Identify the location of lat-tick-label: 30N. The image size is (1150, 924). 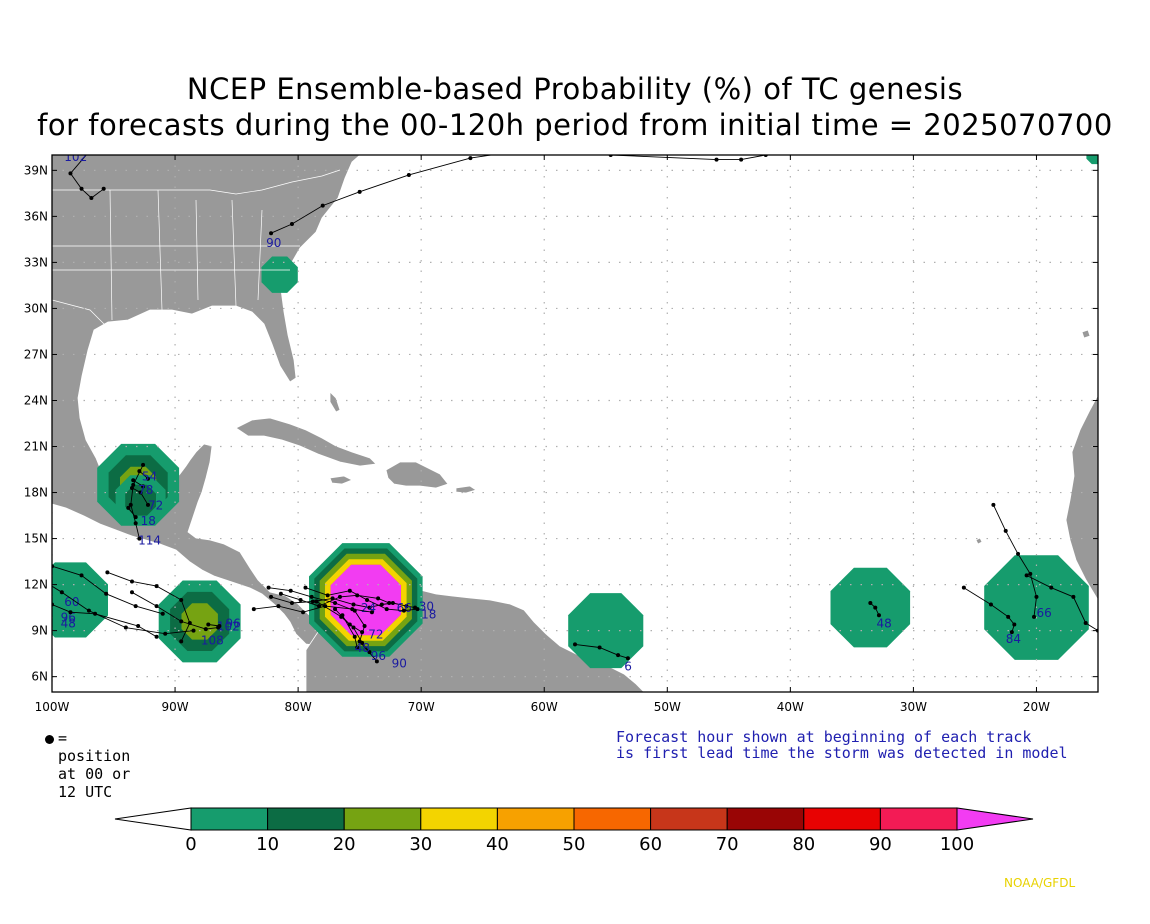
(36, 308).